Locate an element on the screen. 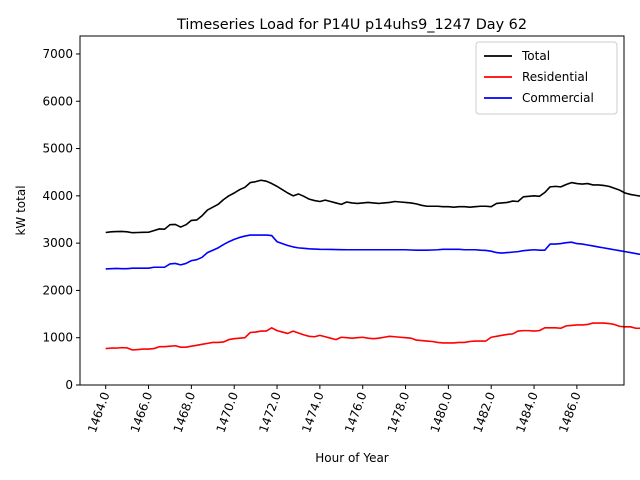  y-axis: 0 1000 2000 3000 4000 5000 6000 7000 is located at coordinates (61, 219).